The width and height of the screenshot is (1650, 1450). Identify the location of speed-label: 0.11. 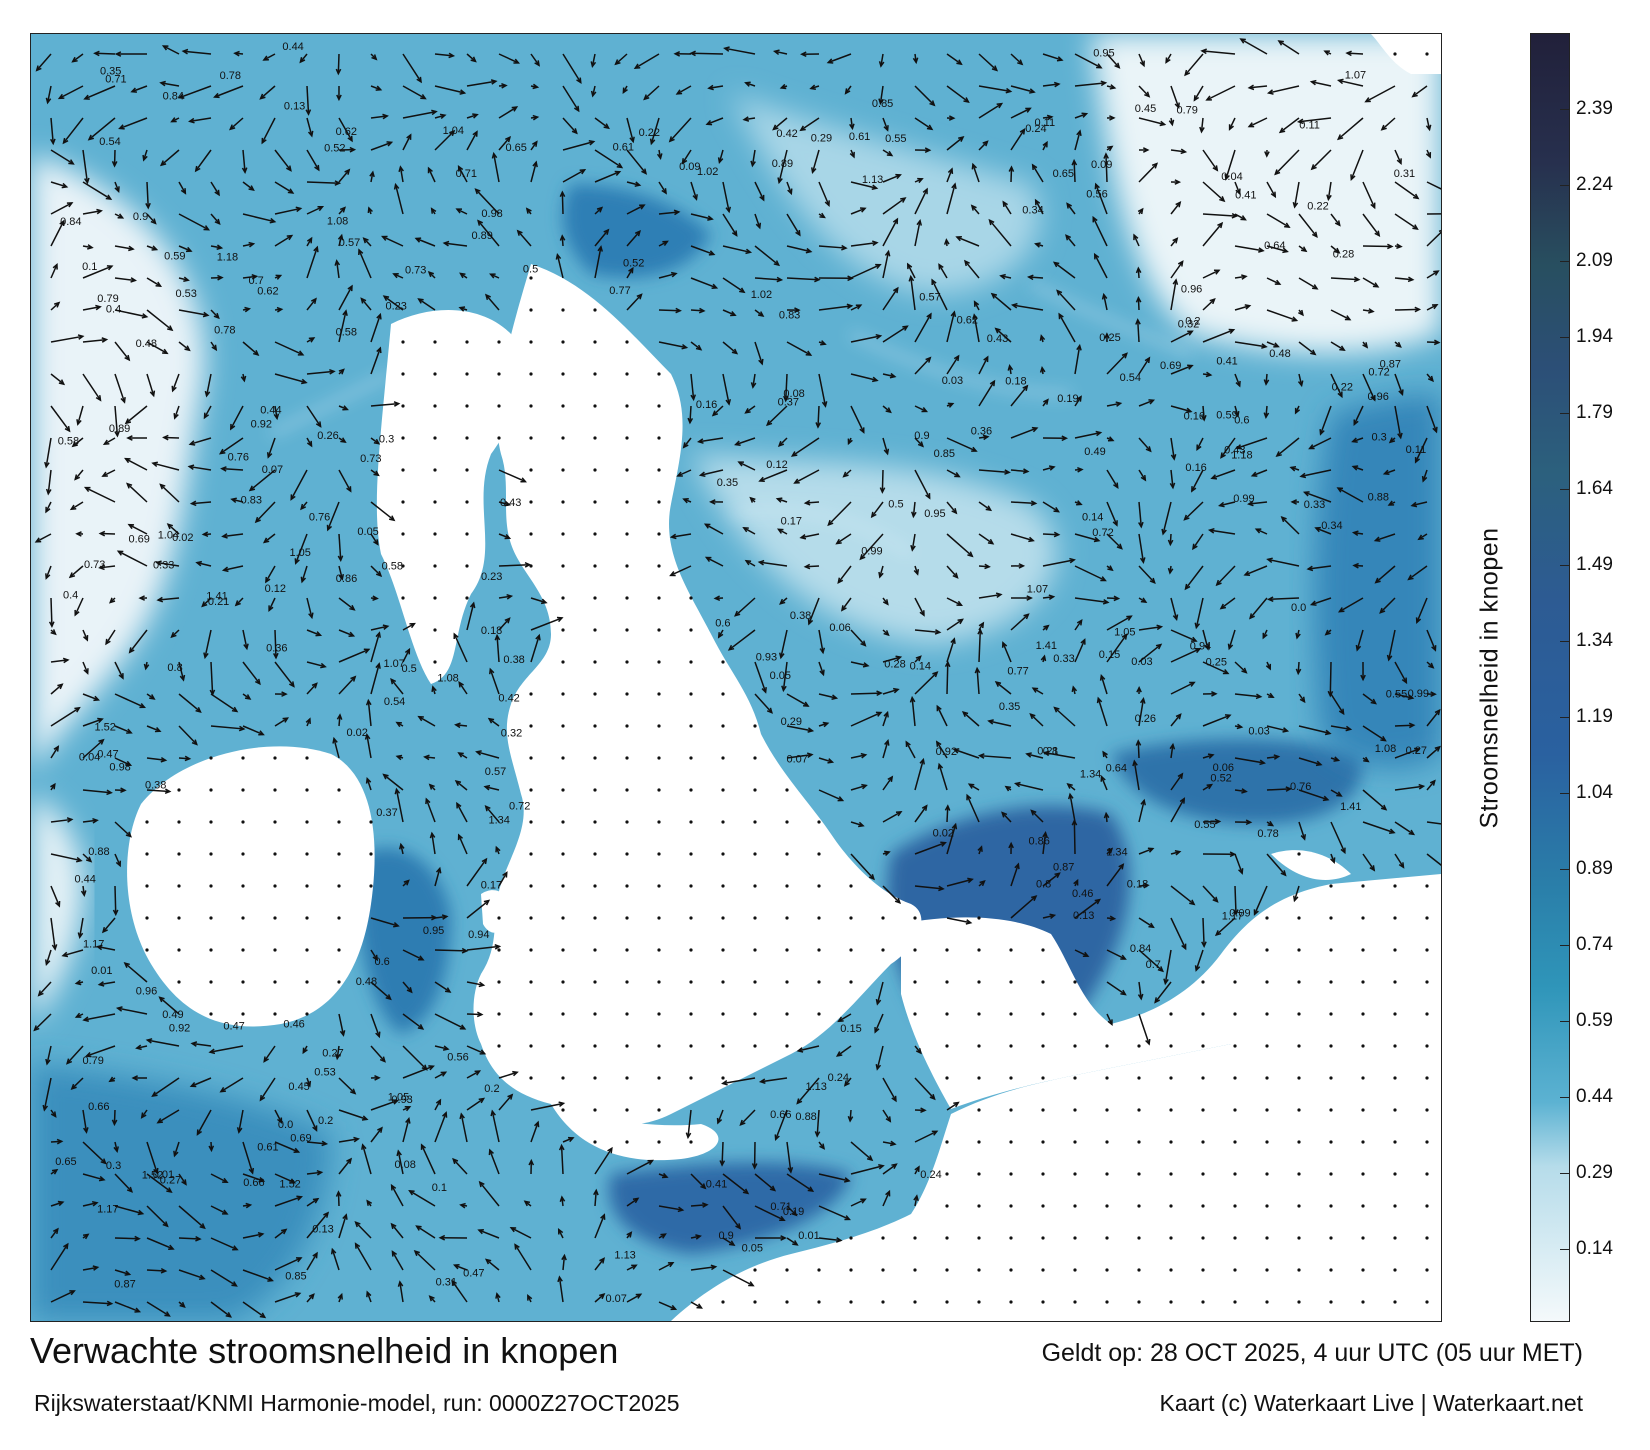
(1045, 123).